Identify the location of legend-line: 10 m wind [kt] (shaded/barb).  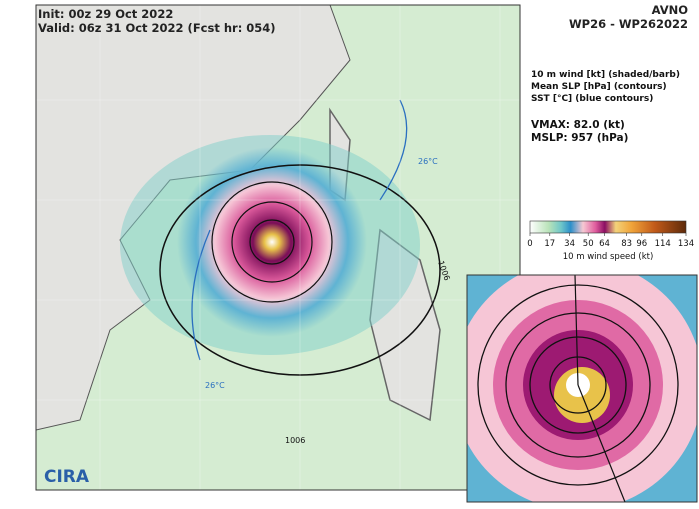
(605, 75).